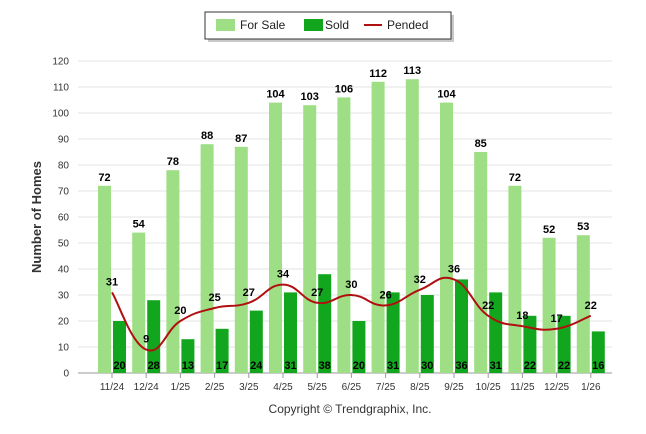  I want to click on label-pended: 18, so click(522, 316).